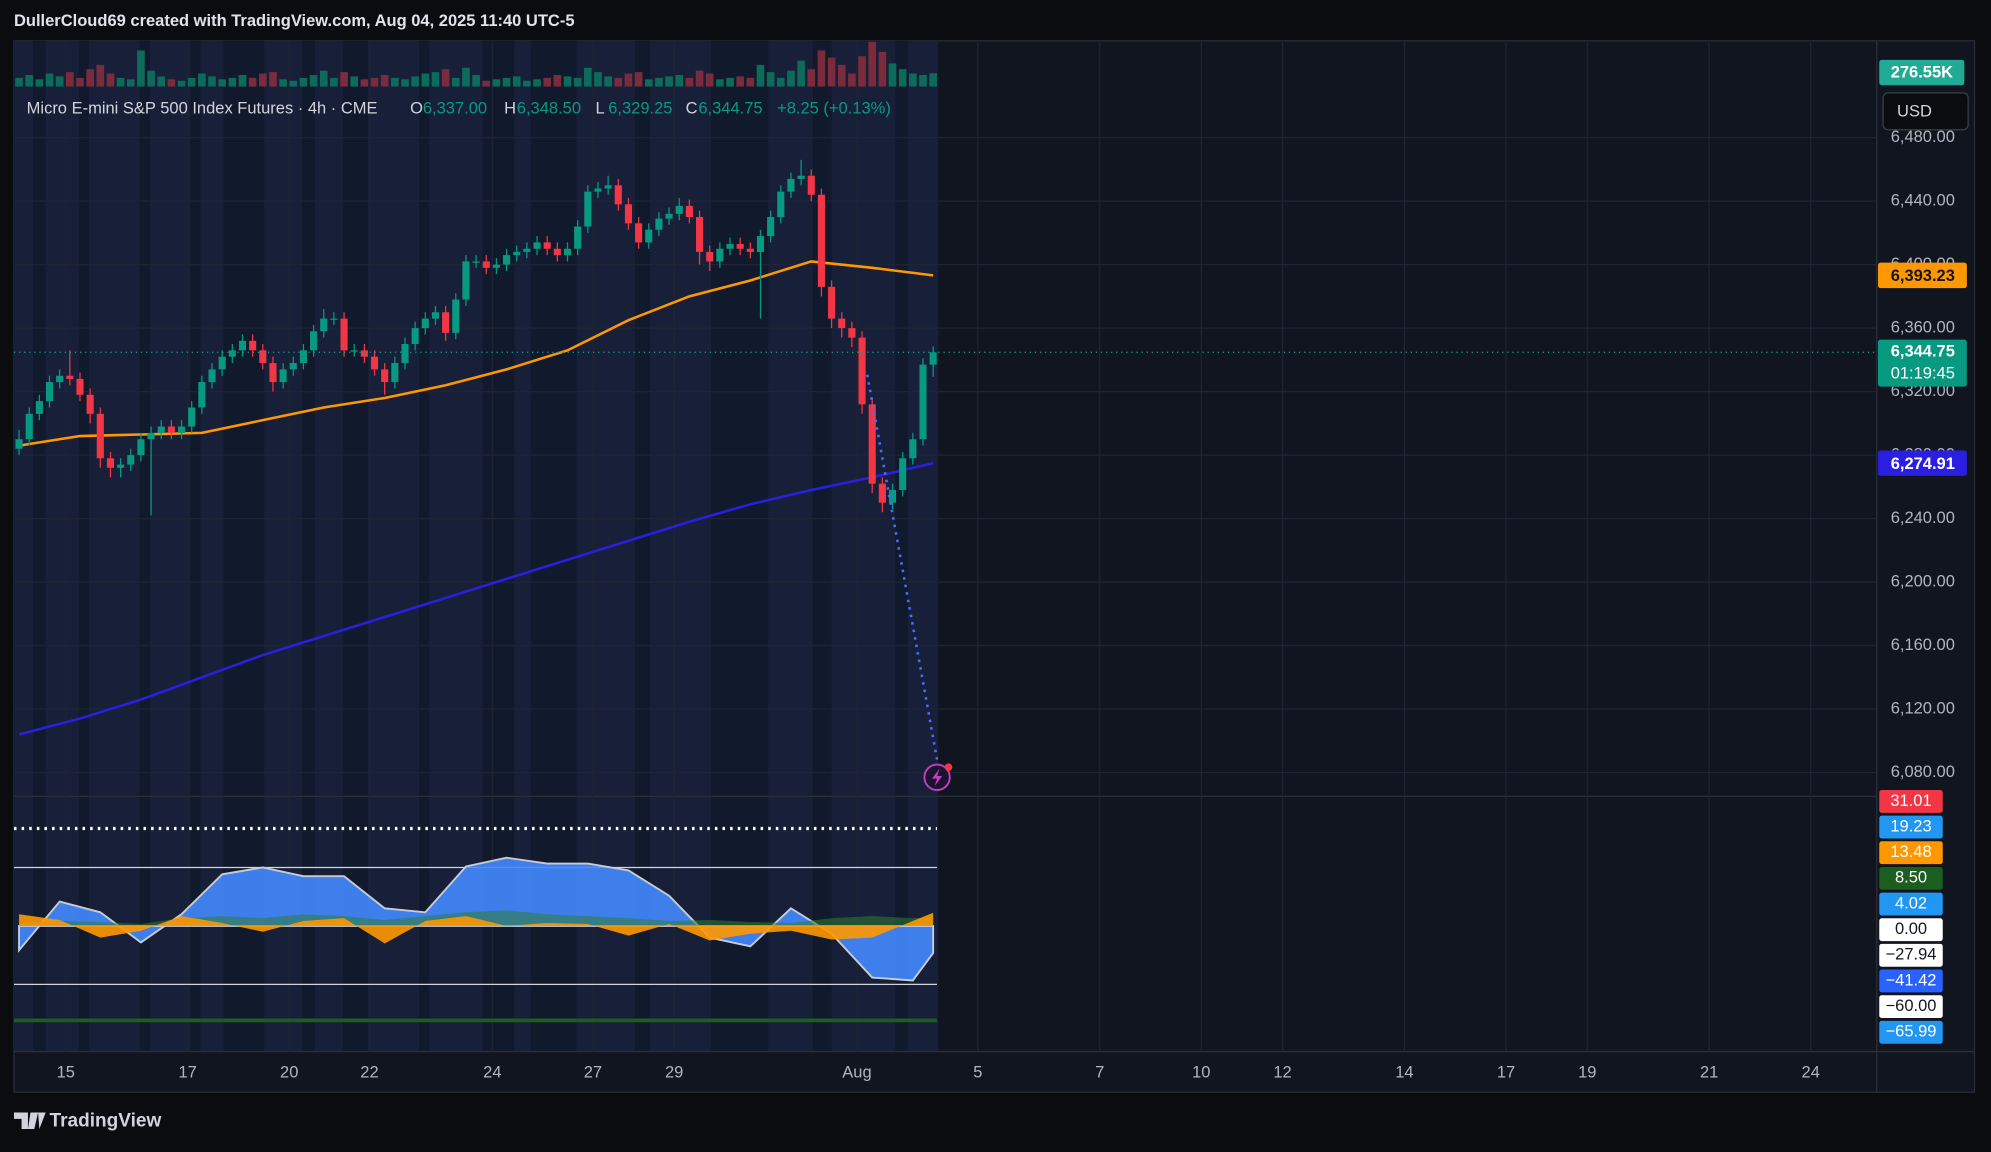  I want to click on scale-label: −27.94, so click(1911, 955).